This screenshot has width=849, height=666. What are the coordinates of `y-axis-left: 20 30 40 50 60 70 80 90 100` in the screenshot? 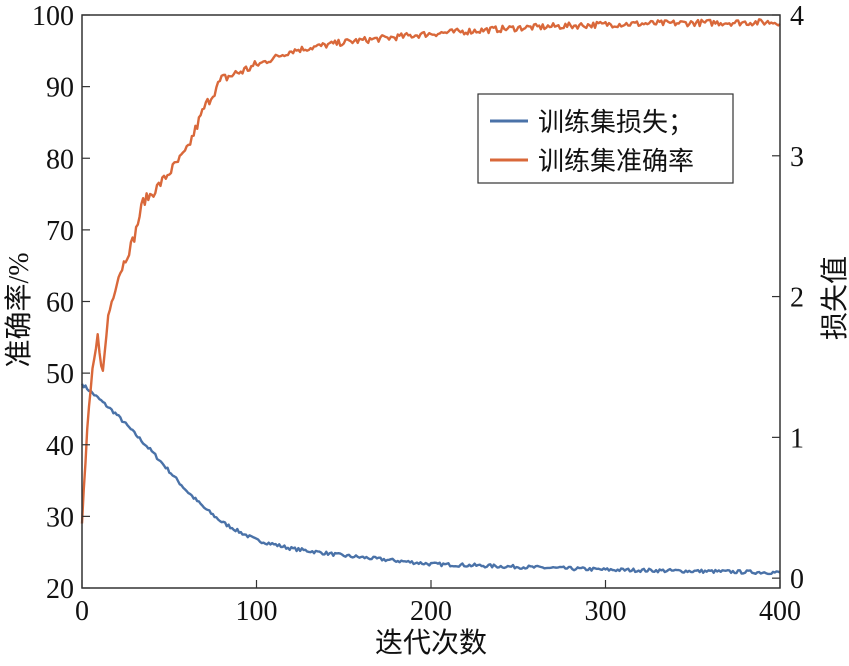 It's located at (61, 303).